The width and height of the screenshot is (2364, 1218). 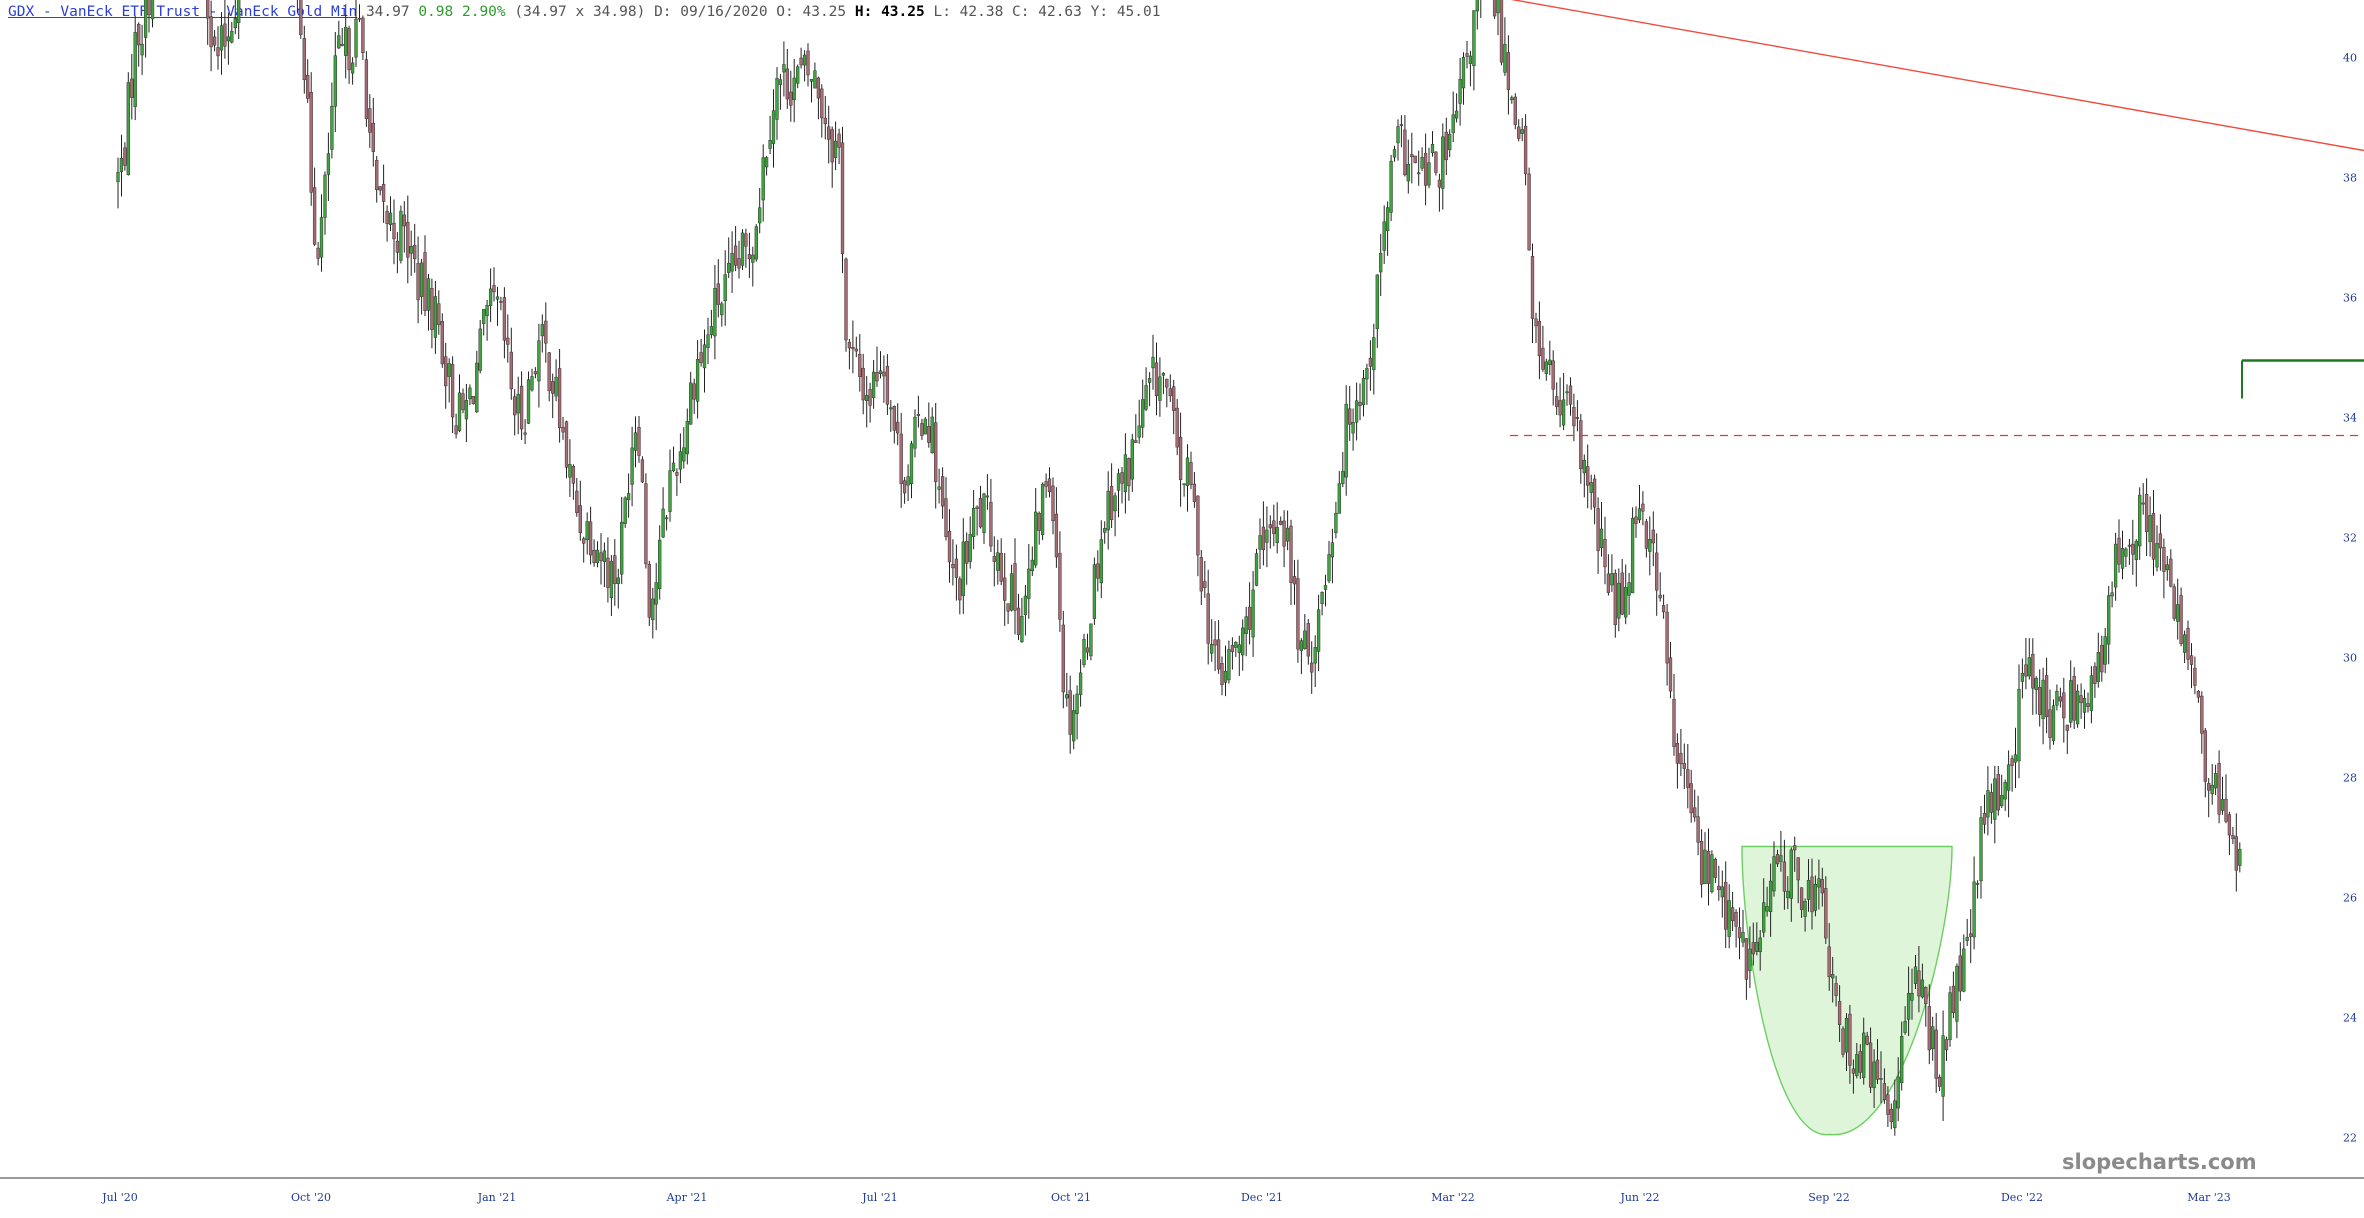 I want to click on last-price: 34.97, so click(x=387, y=12).